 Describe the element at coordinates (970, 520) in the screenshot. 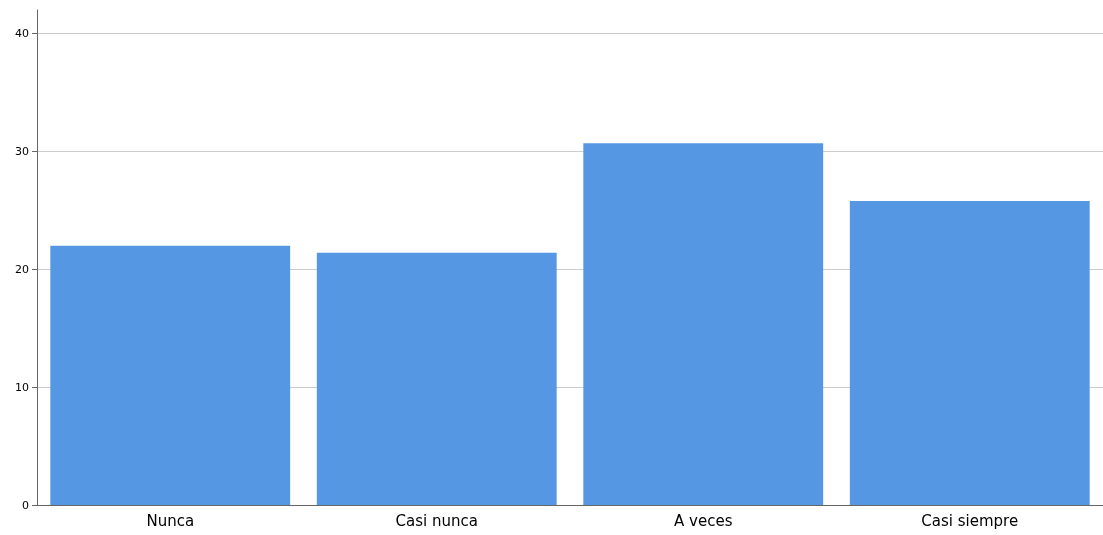

I see `x-tick-label: Casi siempre` at that location.